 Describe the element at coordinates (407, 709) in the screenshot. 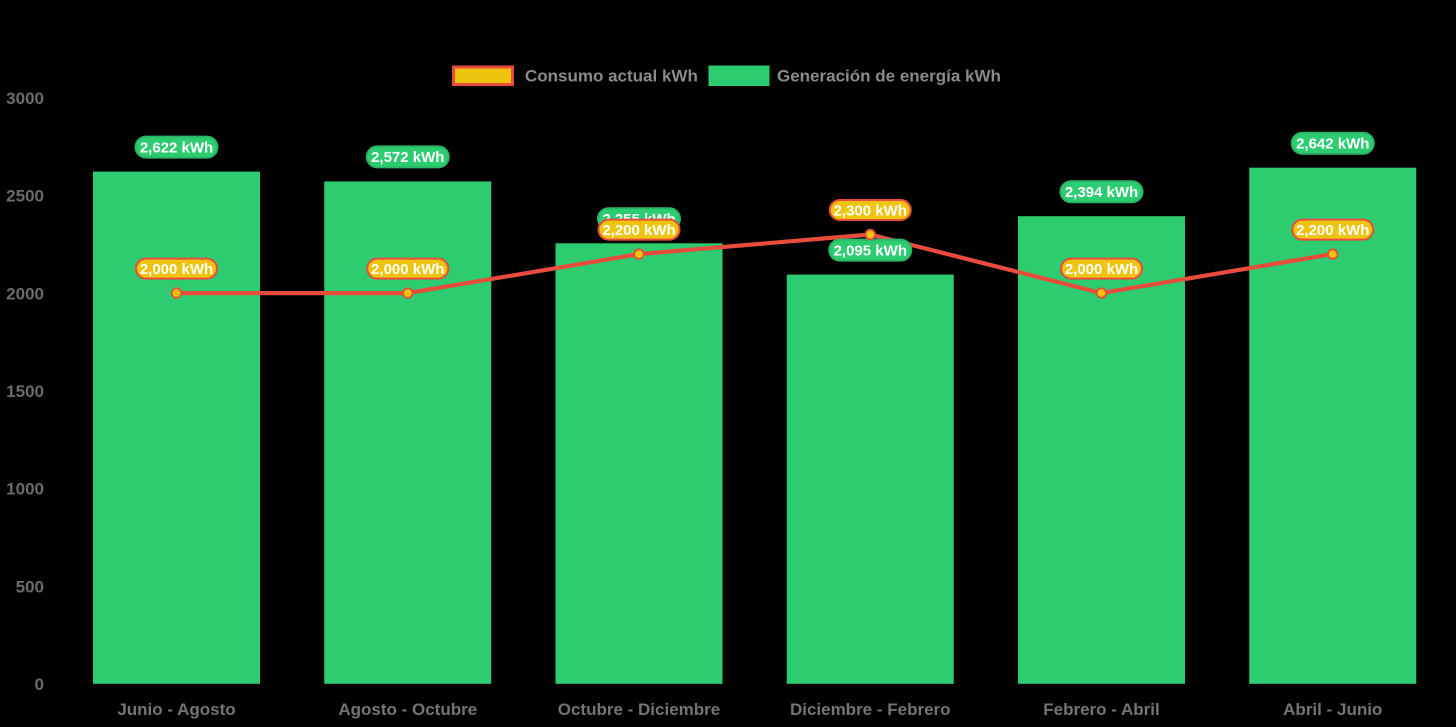

I see `svg-text: Agosto - Octubre` at that location.